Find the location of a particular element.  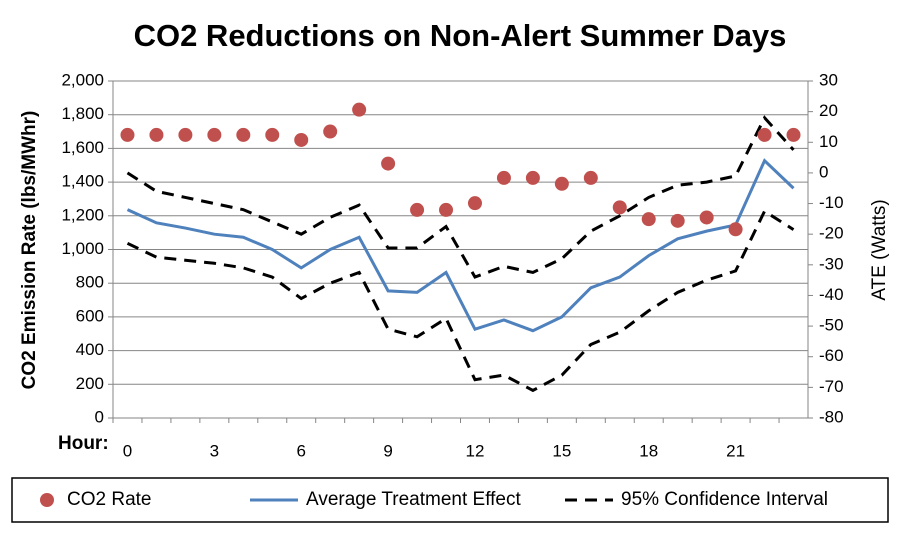

y2-tick-label: 20 is located at coordinates (828, 110).